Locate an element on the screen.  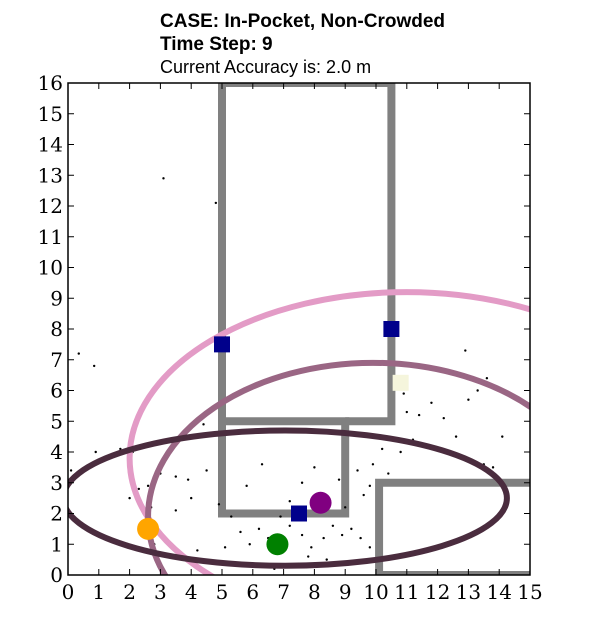
y-tick-label: 4 is located at coordinates (56, 452).